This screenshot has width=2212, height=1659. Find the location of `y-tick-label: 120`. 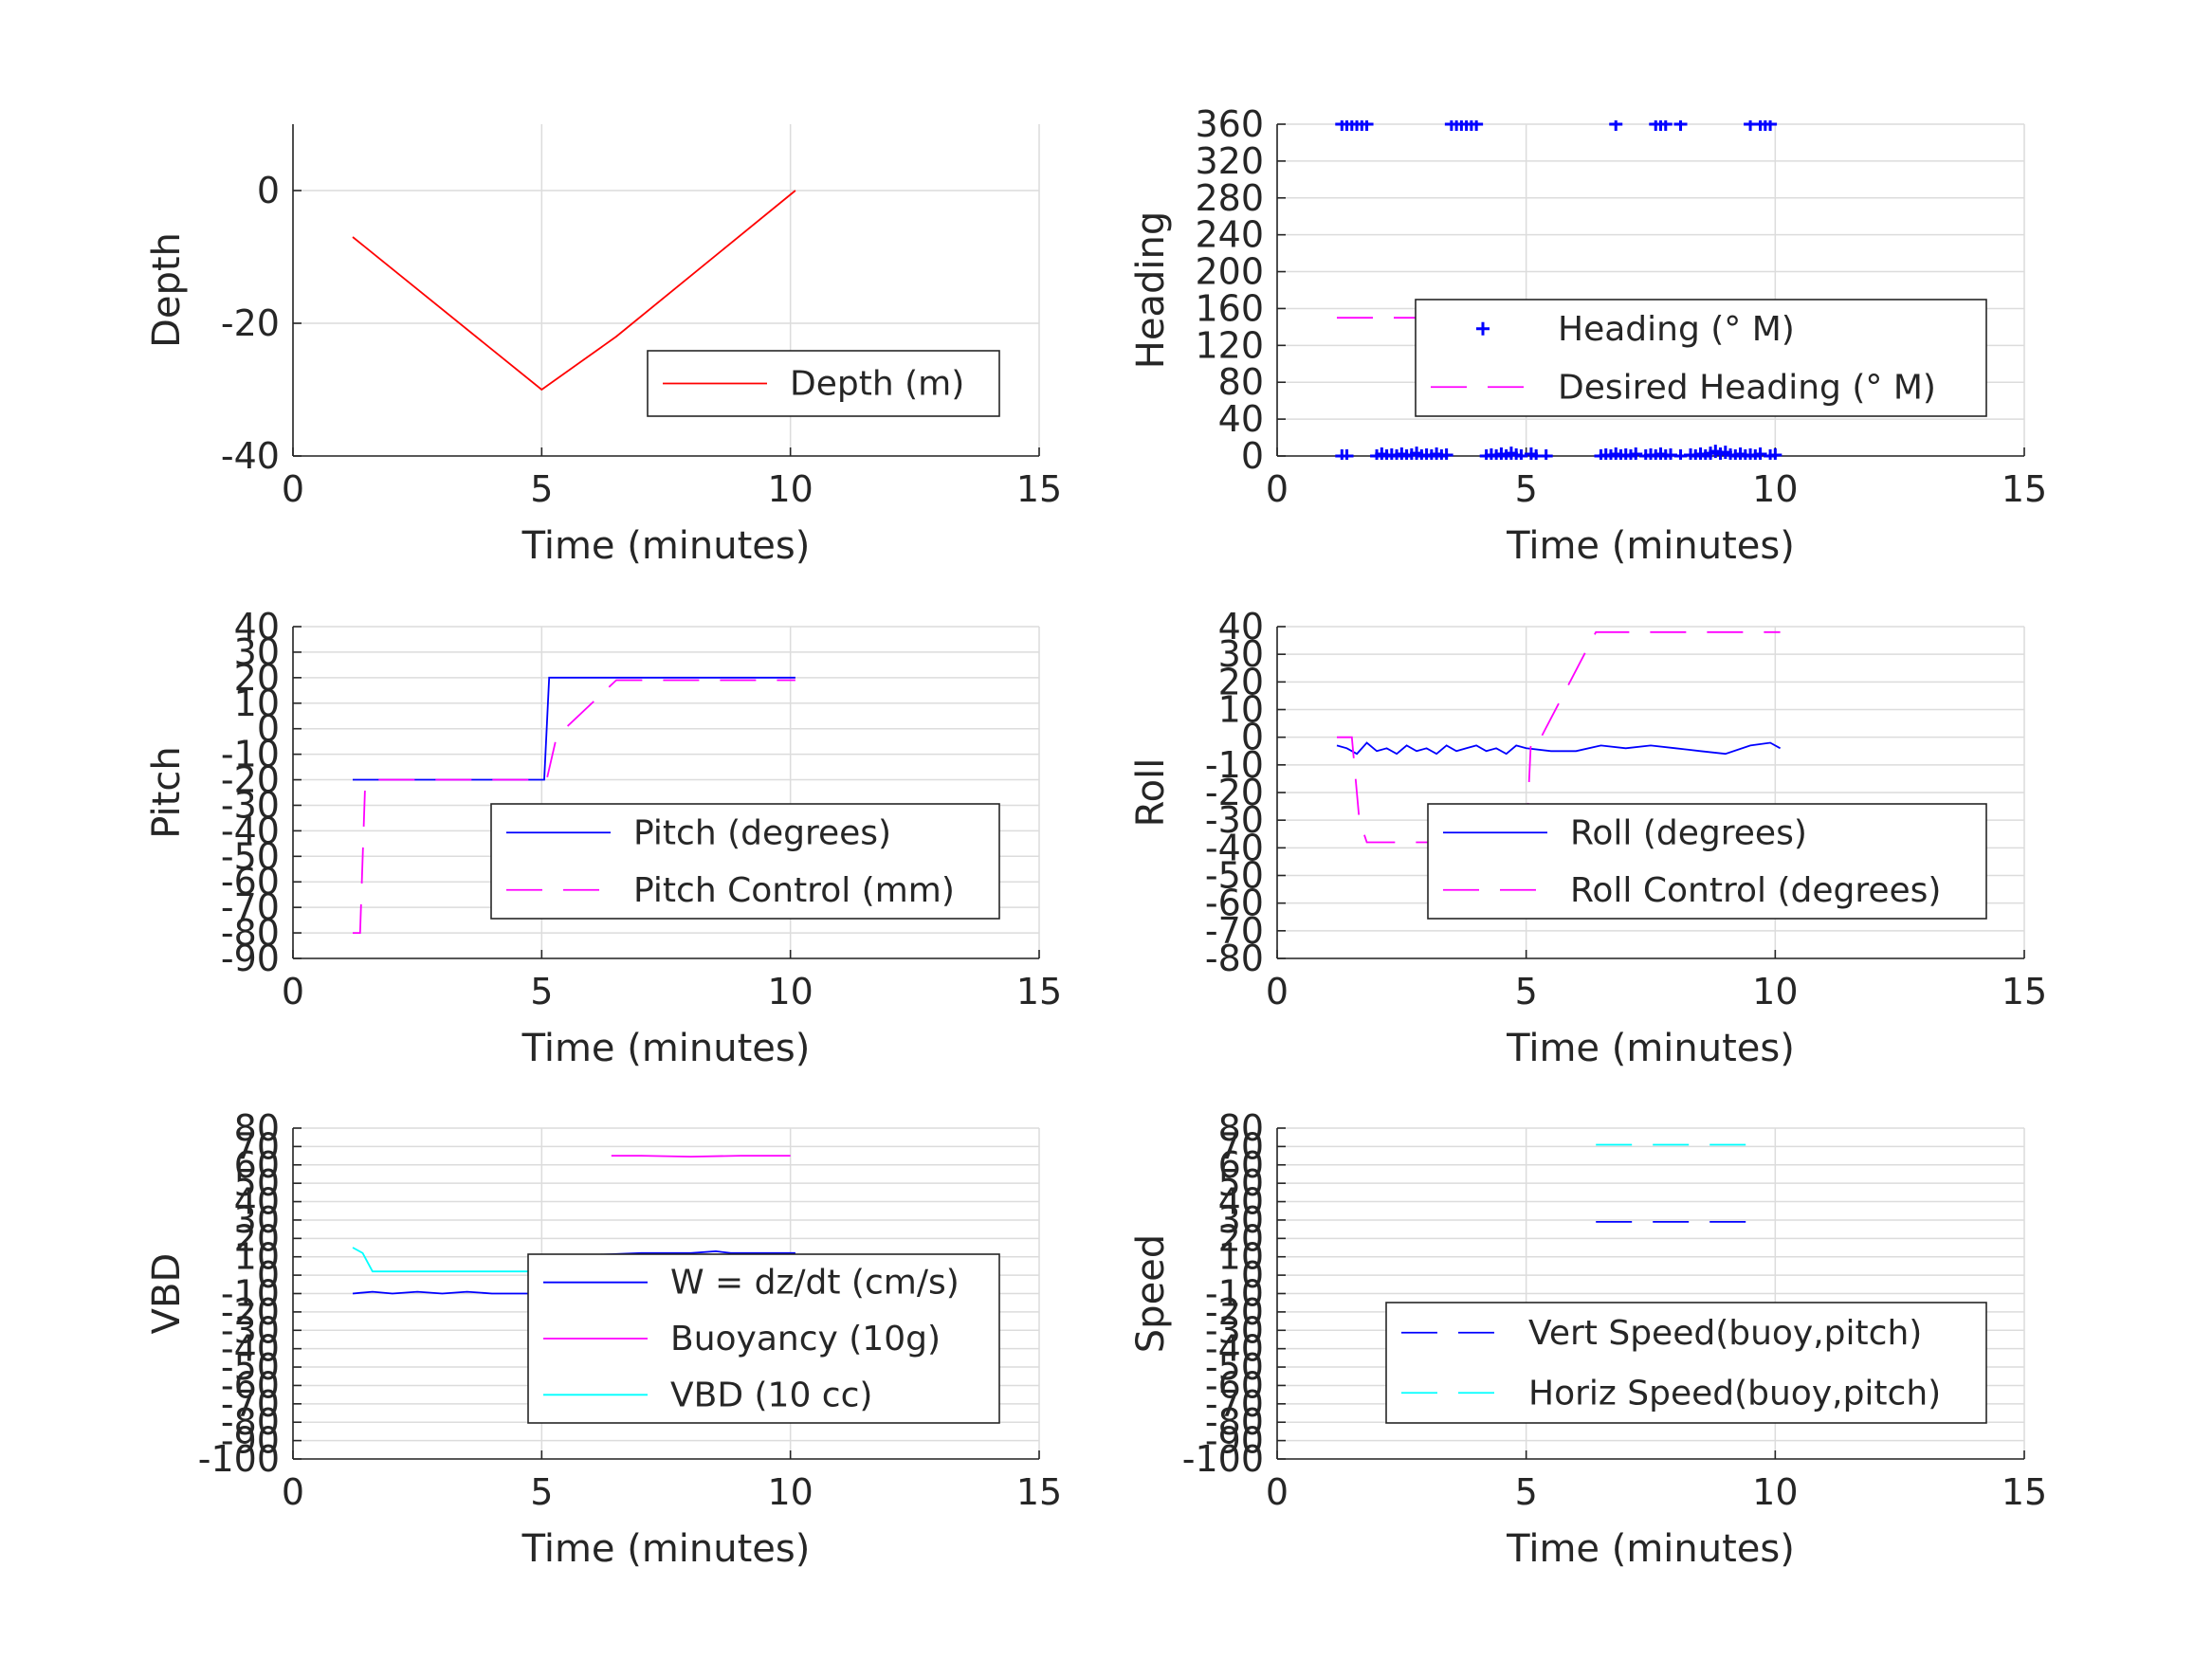

y-tick-label: 120 is located at coordinates (1229, 345).